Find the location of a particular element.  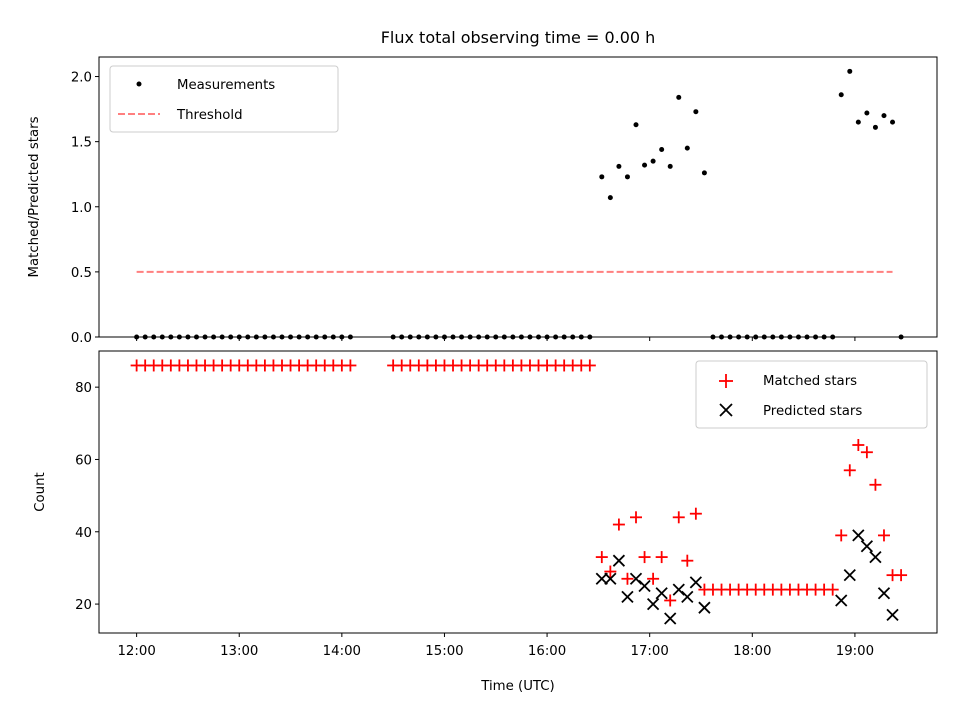

top-x-axis is located at coordinates (496, 339).